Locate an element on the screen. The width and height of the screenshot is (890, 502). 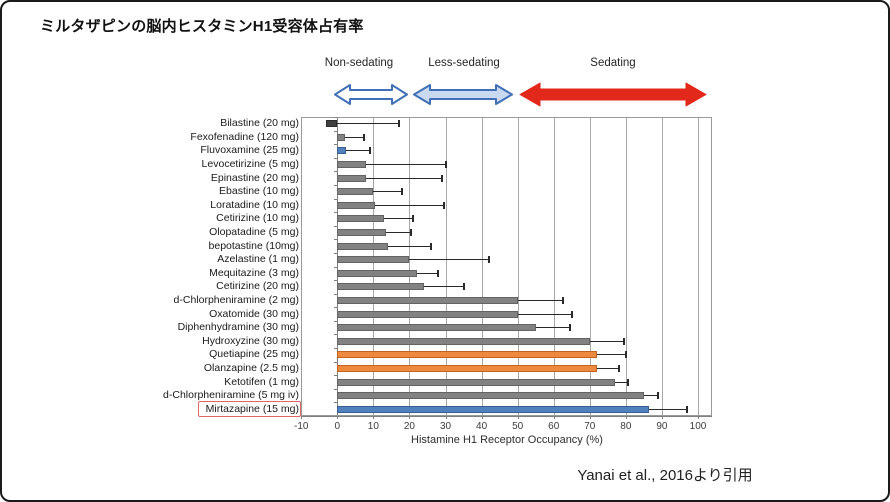
less-sedating-arrow-icon is located at coordinates (463, 97).